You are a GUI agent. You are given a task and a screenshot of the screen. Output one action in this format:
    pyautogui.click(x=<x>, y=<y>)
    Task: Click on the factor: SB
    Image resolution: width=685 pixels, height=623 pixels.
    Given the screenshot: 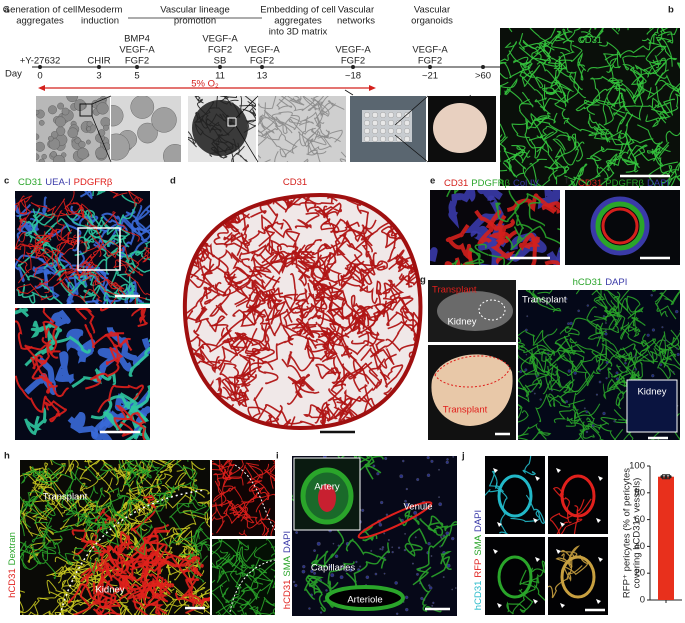 What is the action you would take?
    pyautogui.click(x=220, y=61)
    